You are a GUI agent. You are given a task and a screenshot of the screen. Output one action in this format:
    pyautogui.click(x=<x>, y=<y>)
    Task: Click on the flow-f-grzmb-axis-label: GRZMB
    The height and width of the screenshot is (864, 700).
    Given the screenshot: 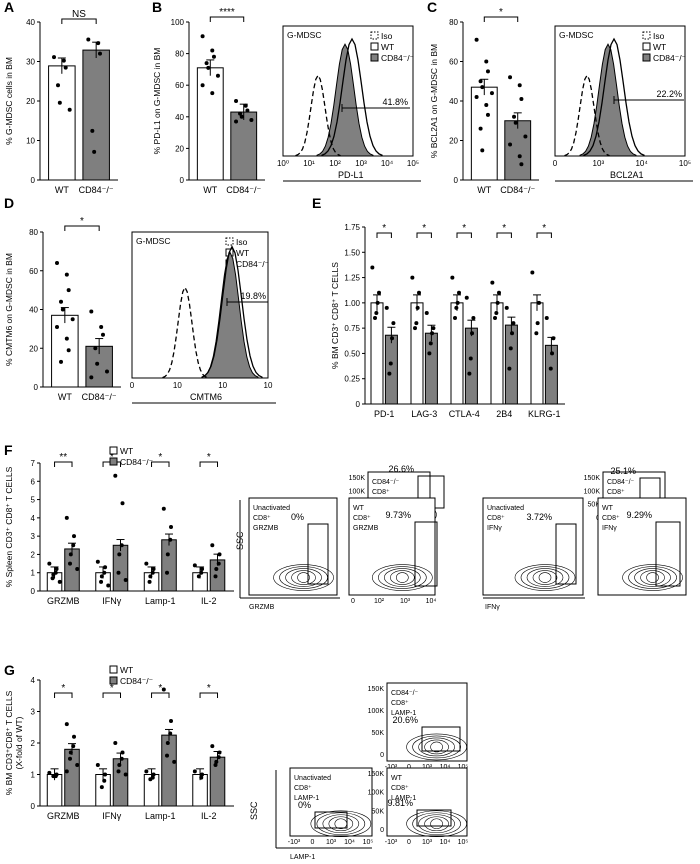 What is the action you would take?
    pyautogui.click(x=262, y=607)
    